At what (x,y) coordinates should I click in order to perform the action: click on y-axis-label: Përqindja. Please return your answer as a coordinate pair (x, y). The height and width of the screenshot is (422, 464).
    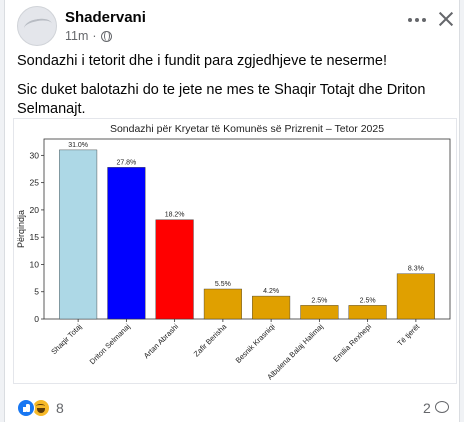
    Looking at the image, I should click on (21, 229).